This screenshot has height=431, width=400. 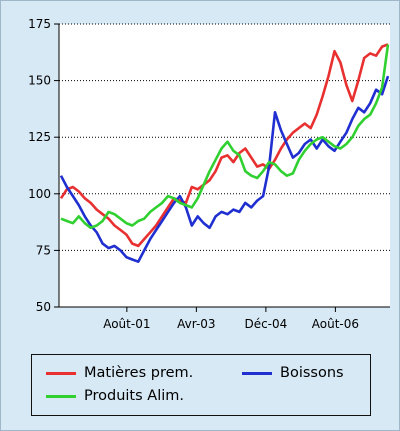 What do you see at coordinates (43, 165) in the screenshot?
I see `y-axis-ticks: 50 75 100 125 150 175` at bounding box center [43, 165].